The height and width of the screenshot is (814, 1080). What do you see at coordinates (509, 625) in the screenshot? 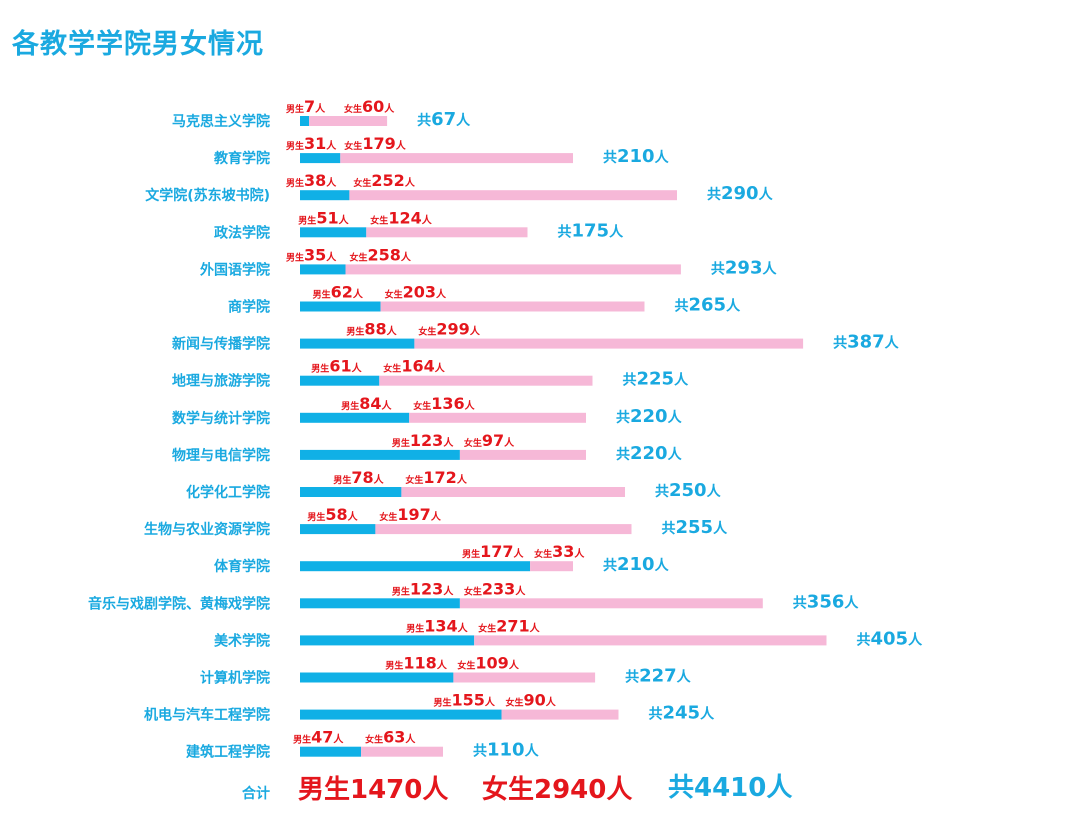
I see `female-count-label: 女生271人` at bounding box center [509, 625].